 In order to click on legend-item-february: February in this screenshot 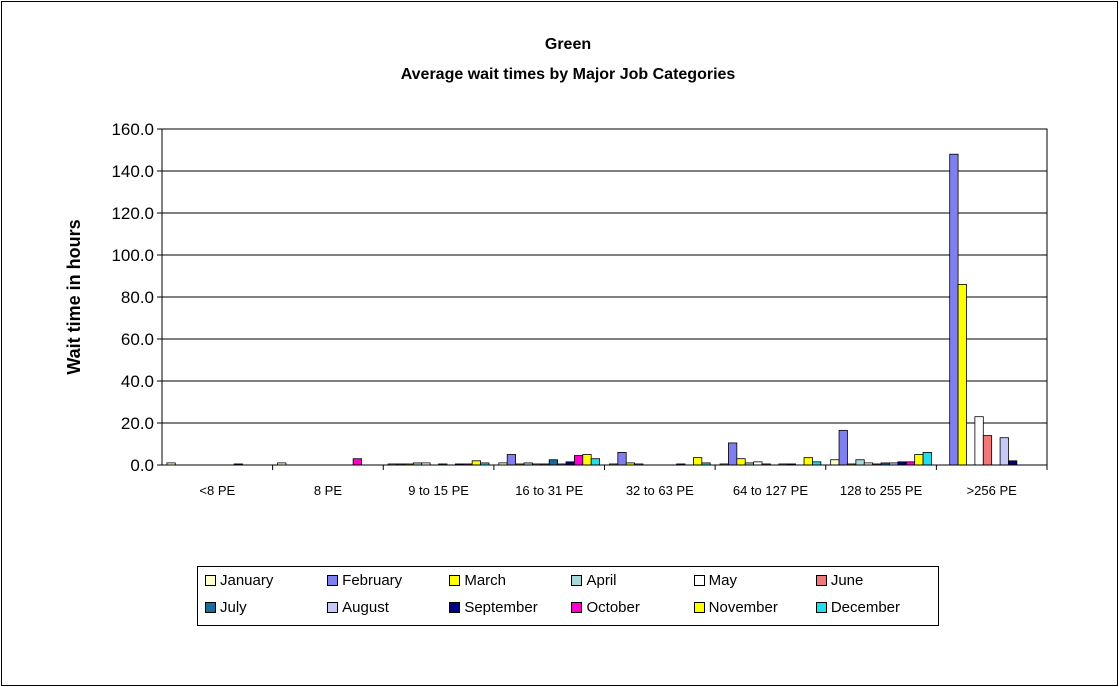, I will do `click(388, 580)`.